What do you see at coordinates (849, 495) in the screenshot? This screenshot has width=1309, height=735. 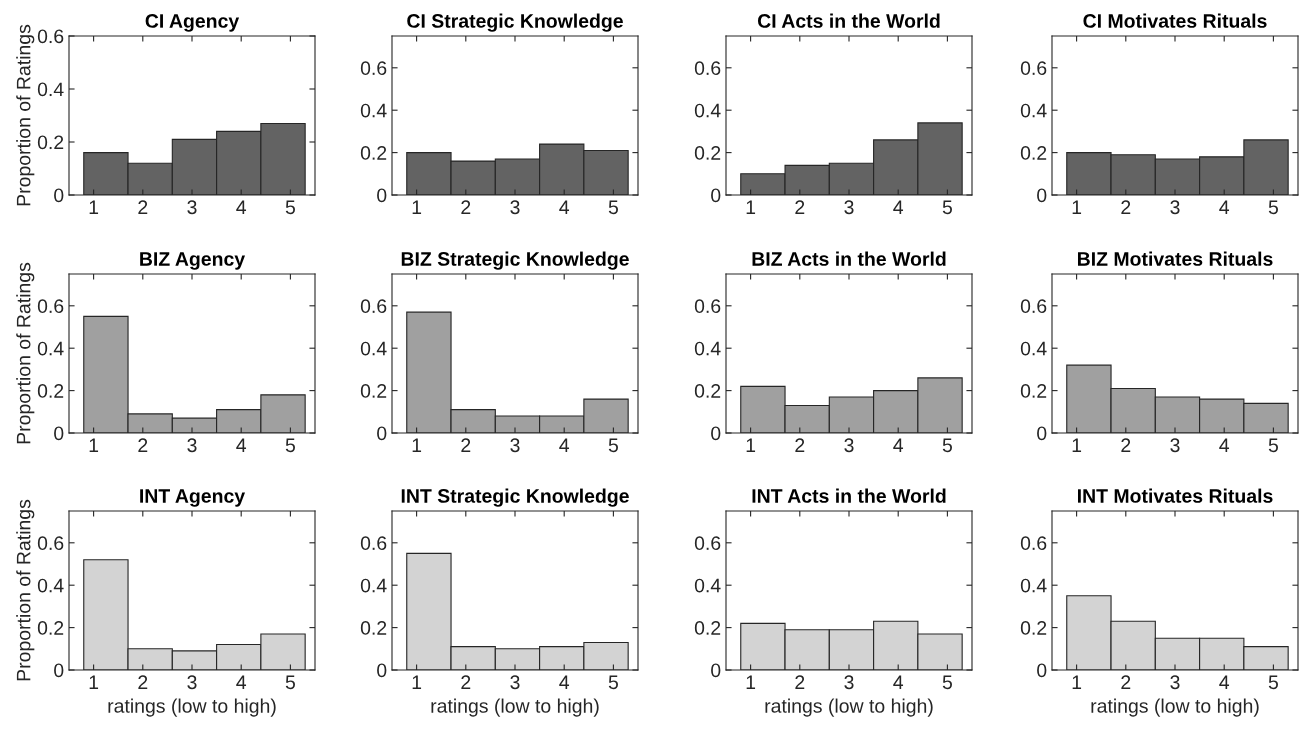 I see `chart-title: INT Acts in the World` at bounding box center [849, 495].